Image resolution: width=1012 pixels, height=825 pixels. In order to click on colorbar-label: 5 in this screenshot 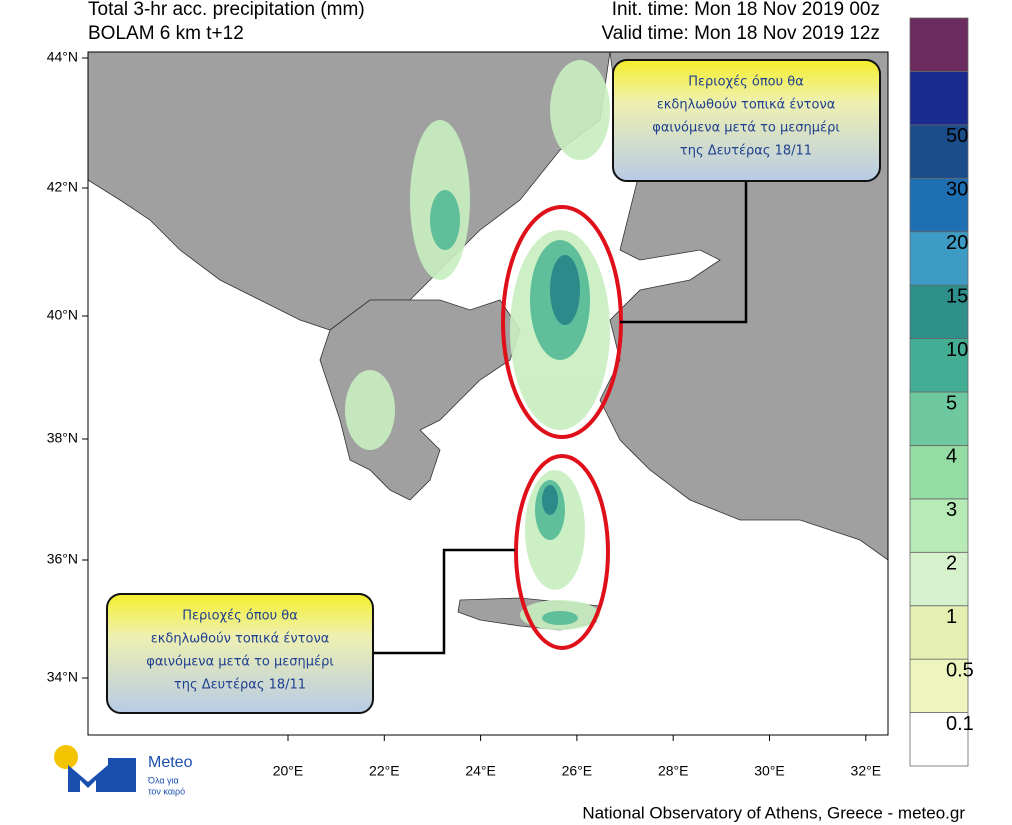, I will do `click(951, 403)`.